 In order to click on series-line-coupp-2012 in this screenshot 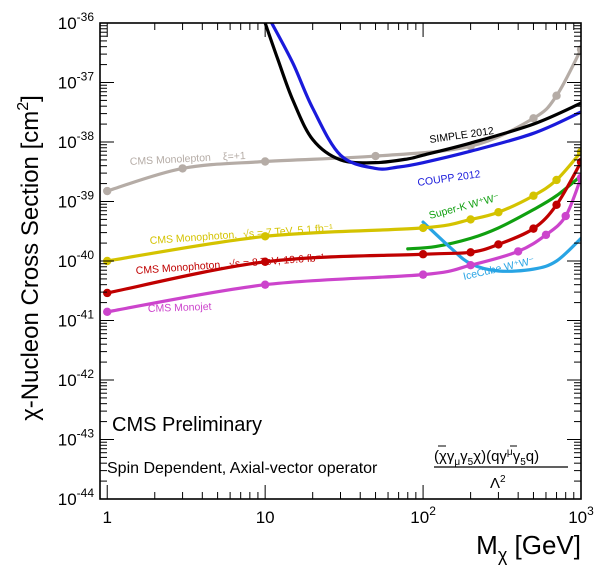, I will do `click(425, 97)`.